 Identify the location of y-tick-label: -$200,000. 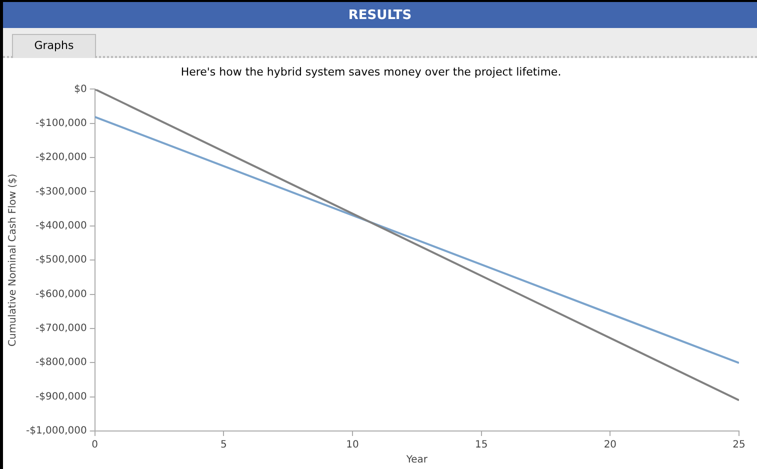
(61, 158).